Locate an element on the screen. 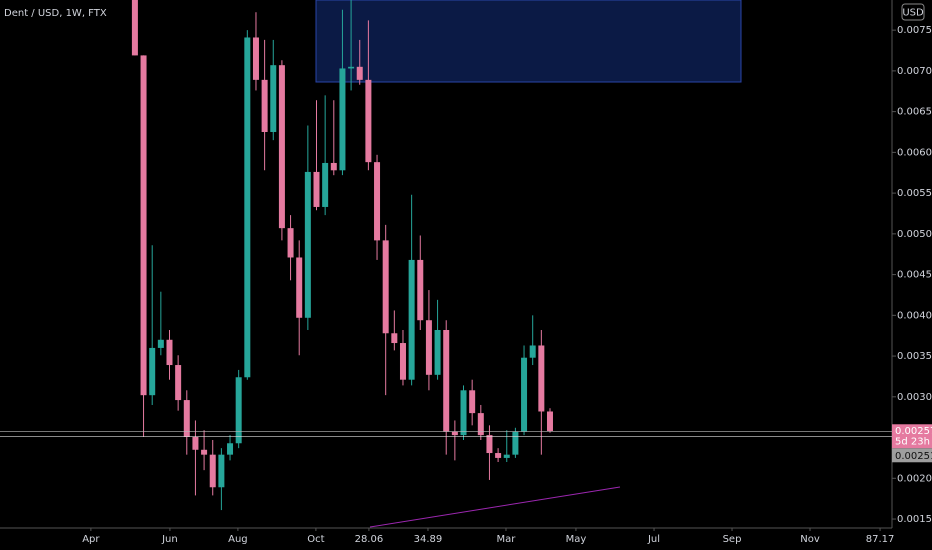  x-tick-label: 34.89 is located at coordinates (428, 539).